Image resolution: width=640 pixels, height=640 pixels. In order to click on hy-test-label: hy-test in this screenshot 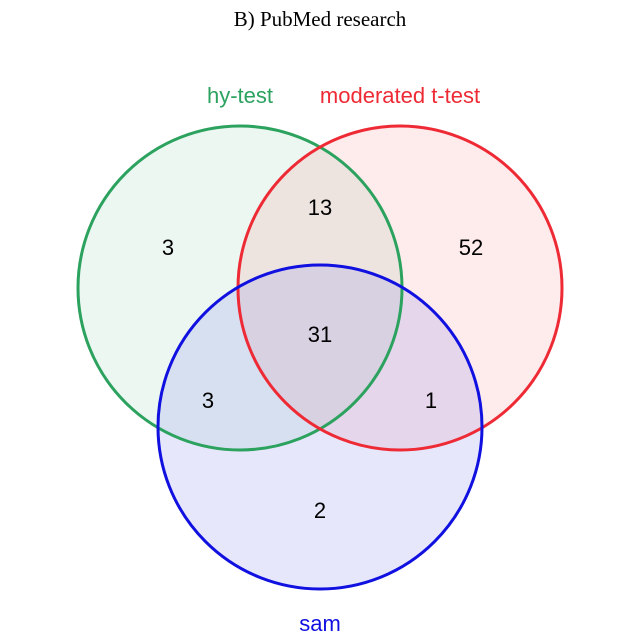, I will do `click(240, 95)`.